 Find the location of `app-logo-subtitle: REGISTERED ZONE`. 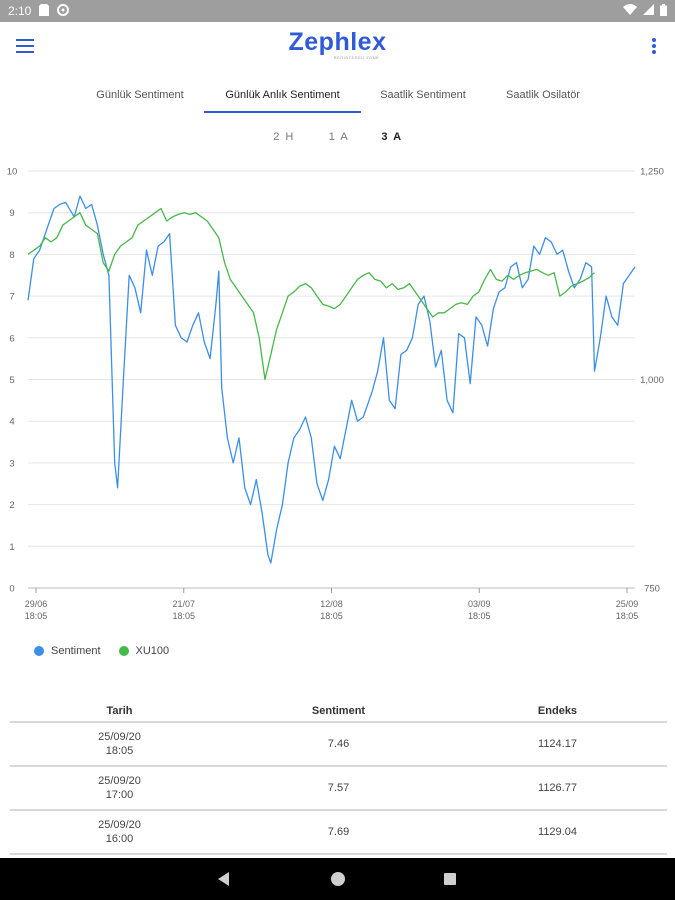

app-logo-subtitle: REGISTERED ZONE is located at coordinates (356, 57).